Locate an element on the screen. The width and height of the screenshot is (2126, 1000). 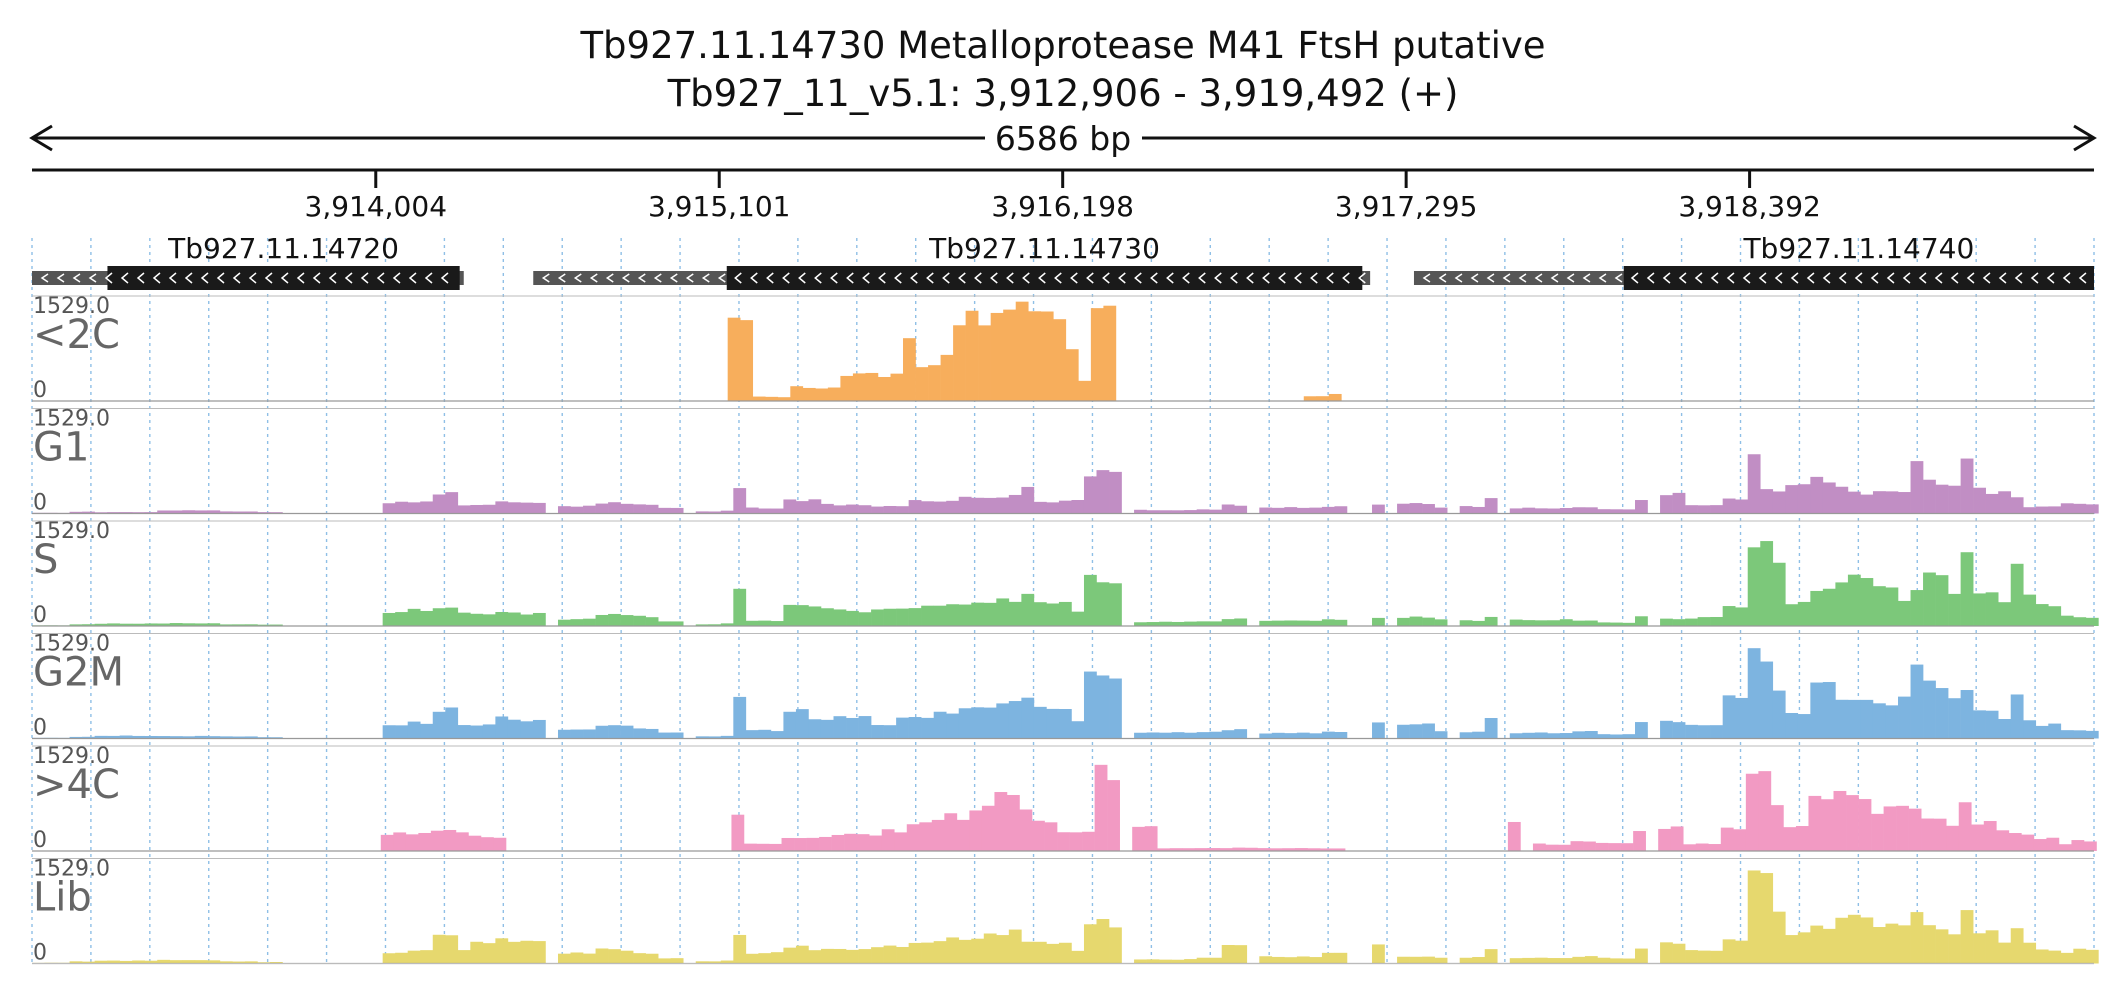
gene-model: Tb927.11.14730 is located at coordinates (952, 261).